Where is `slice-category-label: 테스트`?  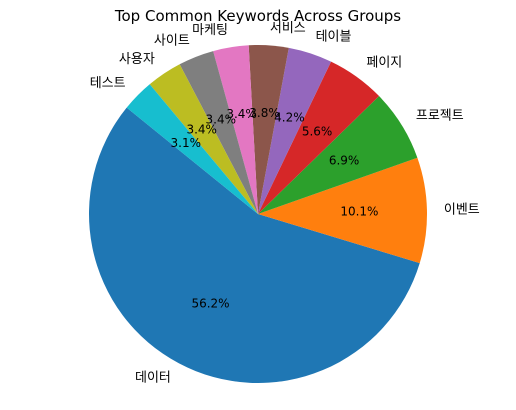
slice-category-label: 테스트 is located at coordinates (108, 83).